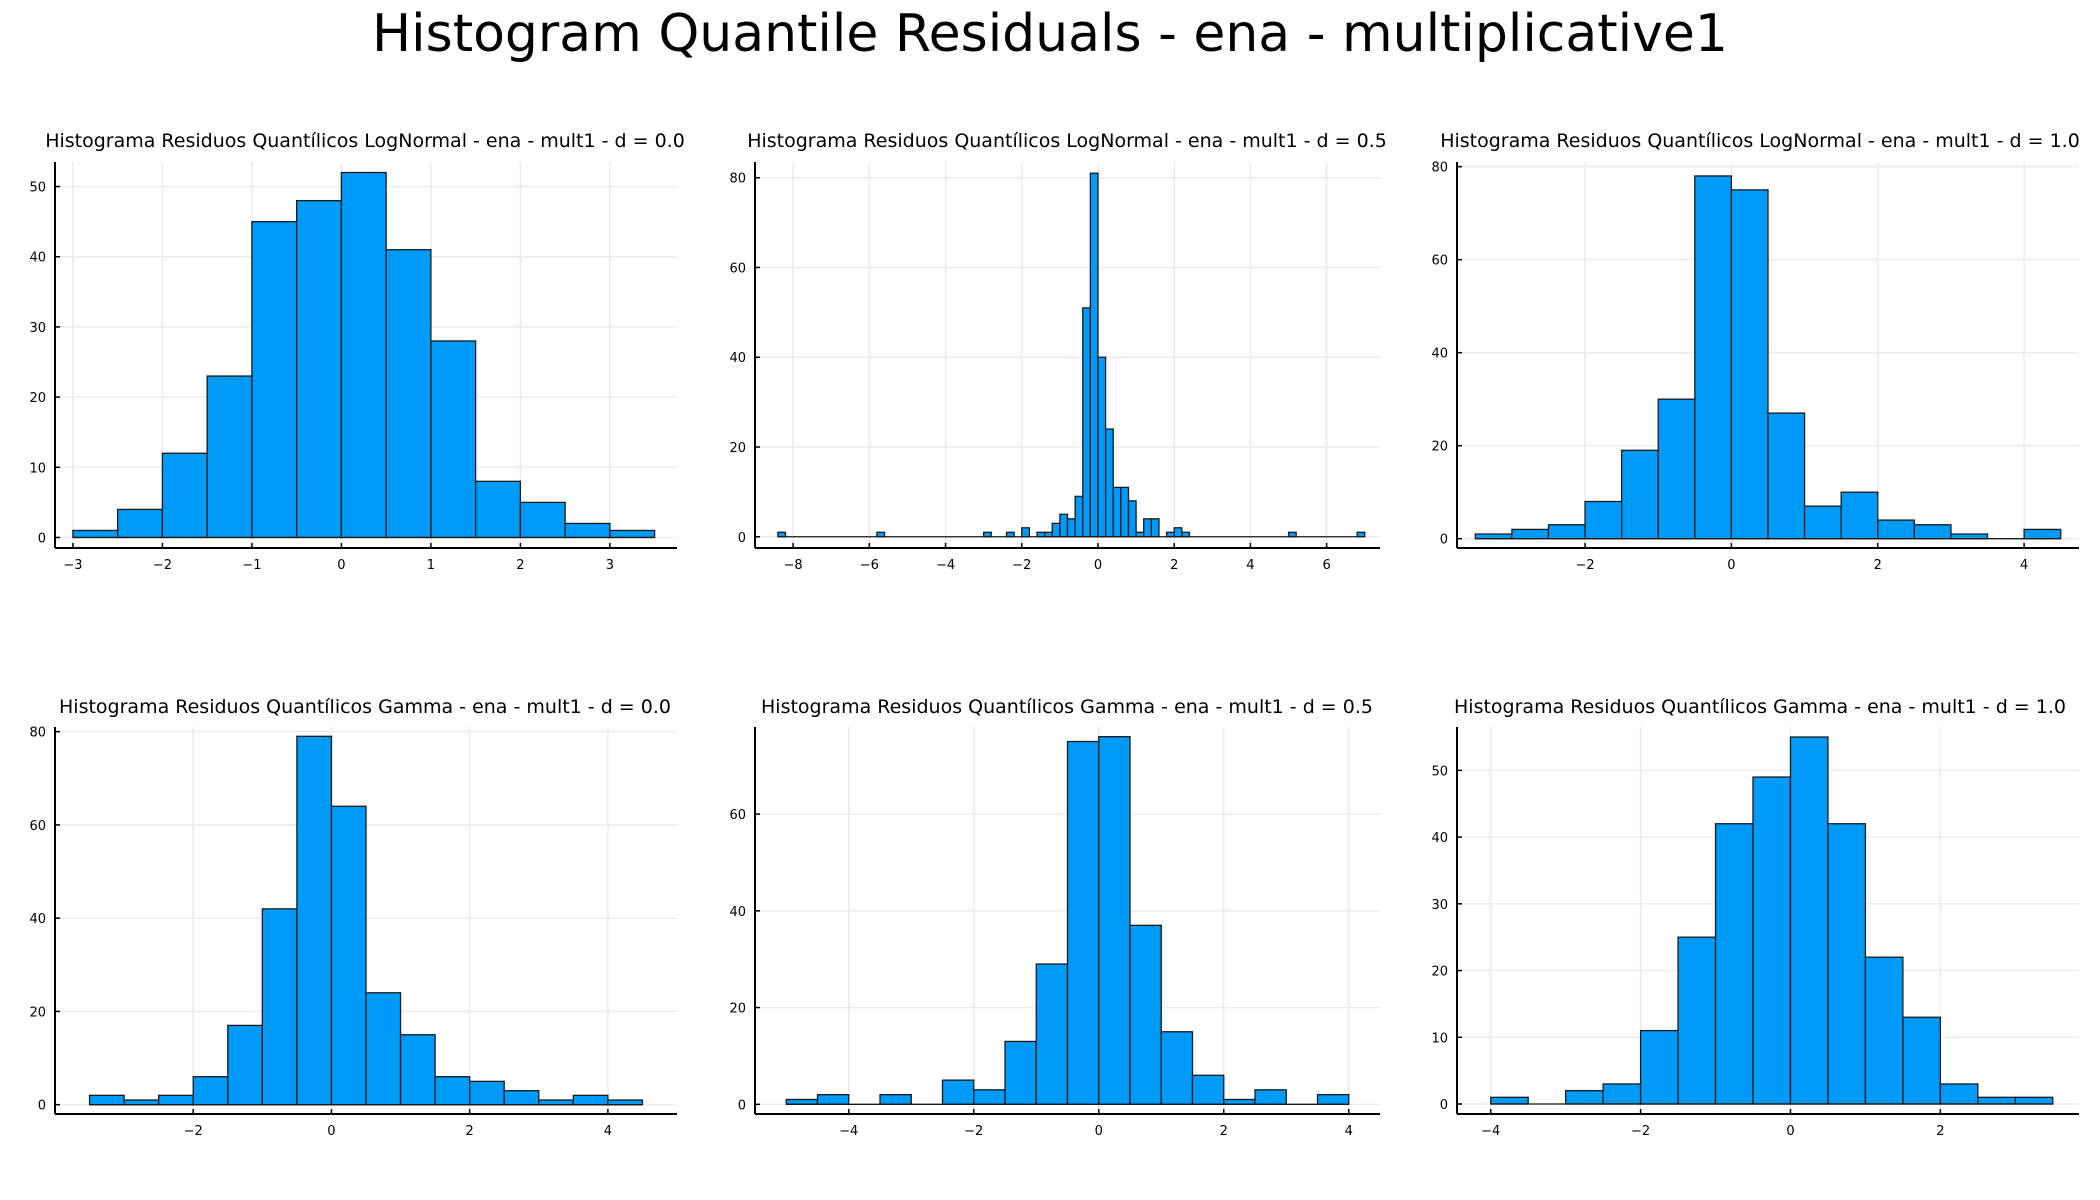 The height and width of the screenshot is (1200, 2100). I want to click on x-tick-label: −1, so click(251, 565).